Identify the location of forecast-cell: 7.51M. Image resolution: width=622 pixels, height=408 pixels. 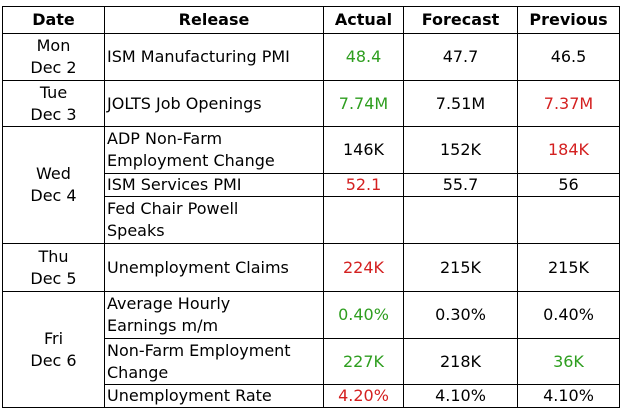
(460, 103).